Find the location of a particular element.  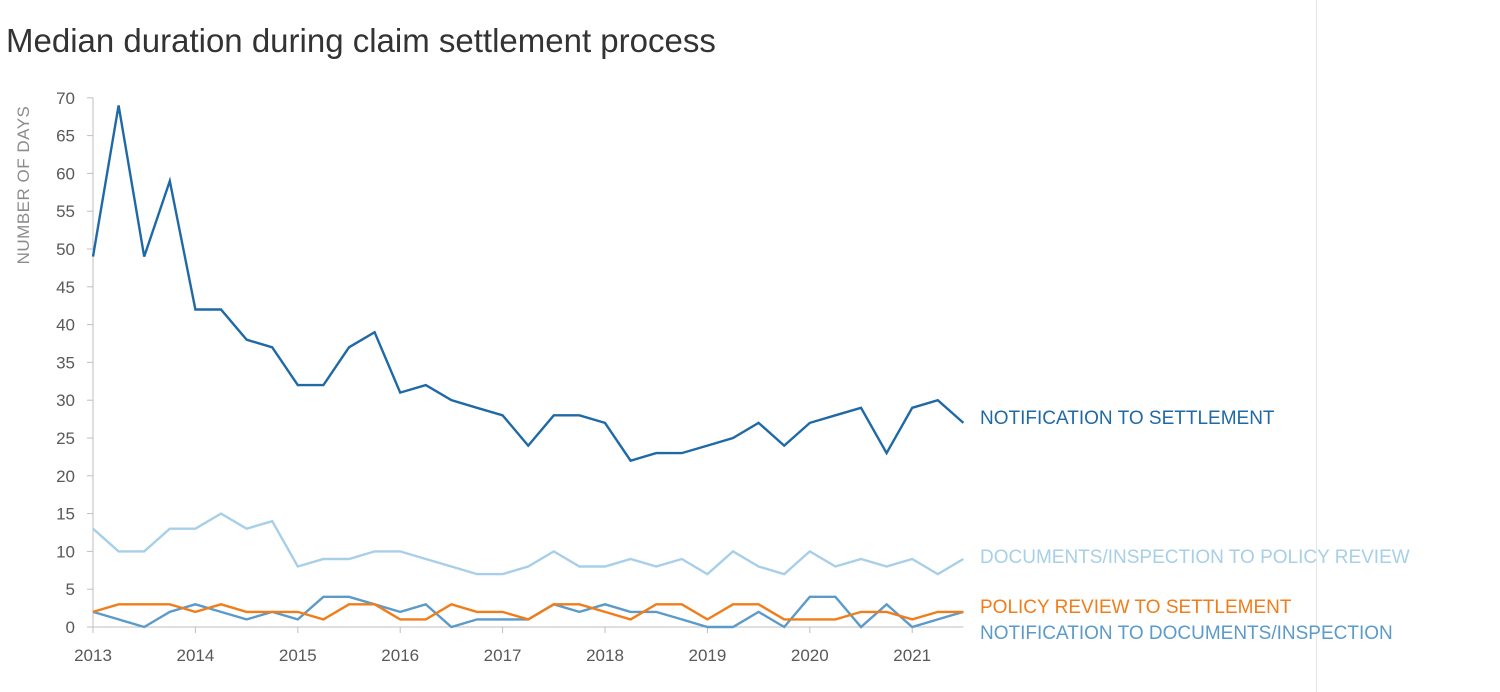

y-tick-label: 50 is located at coordinates (65, 249).